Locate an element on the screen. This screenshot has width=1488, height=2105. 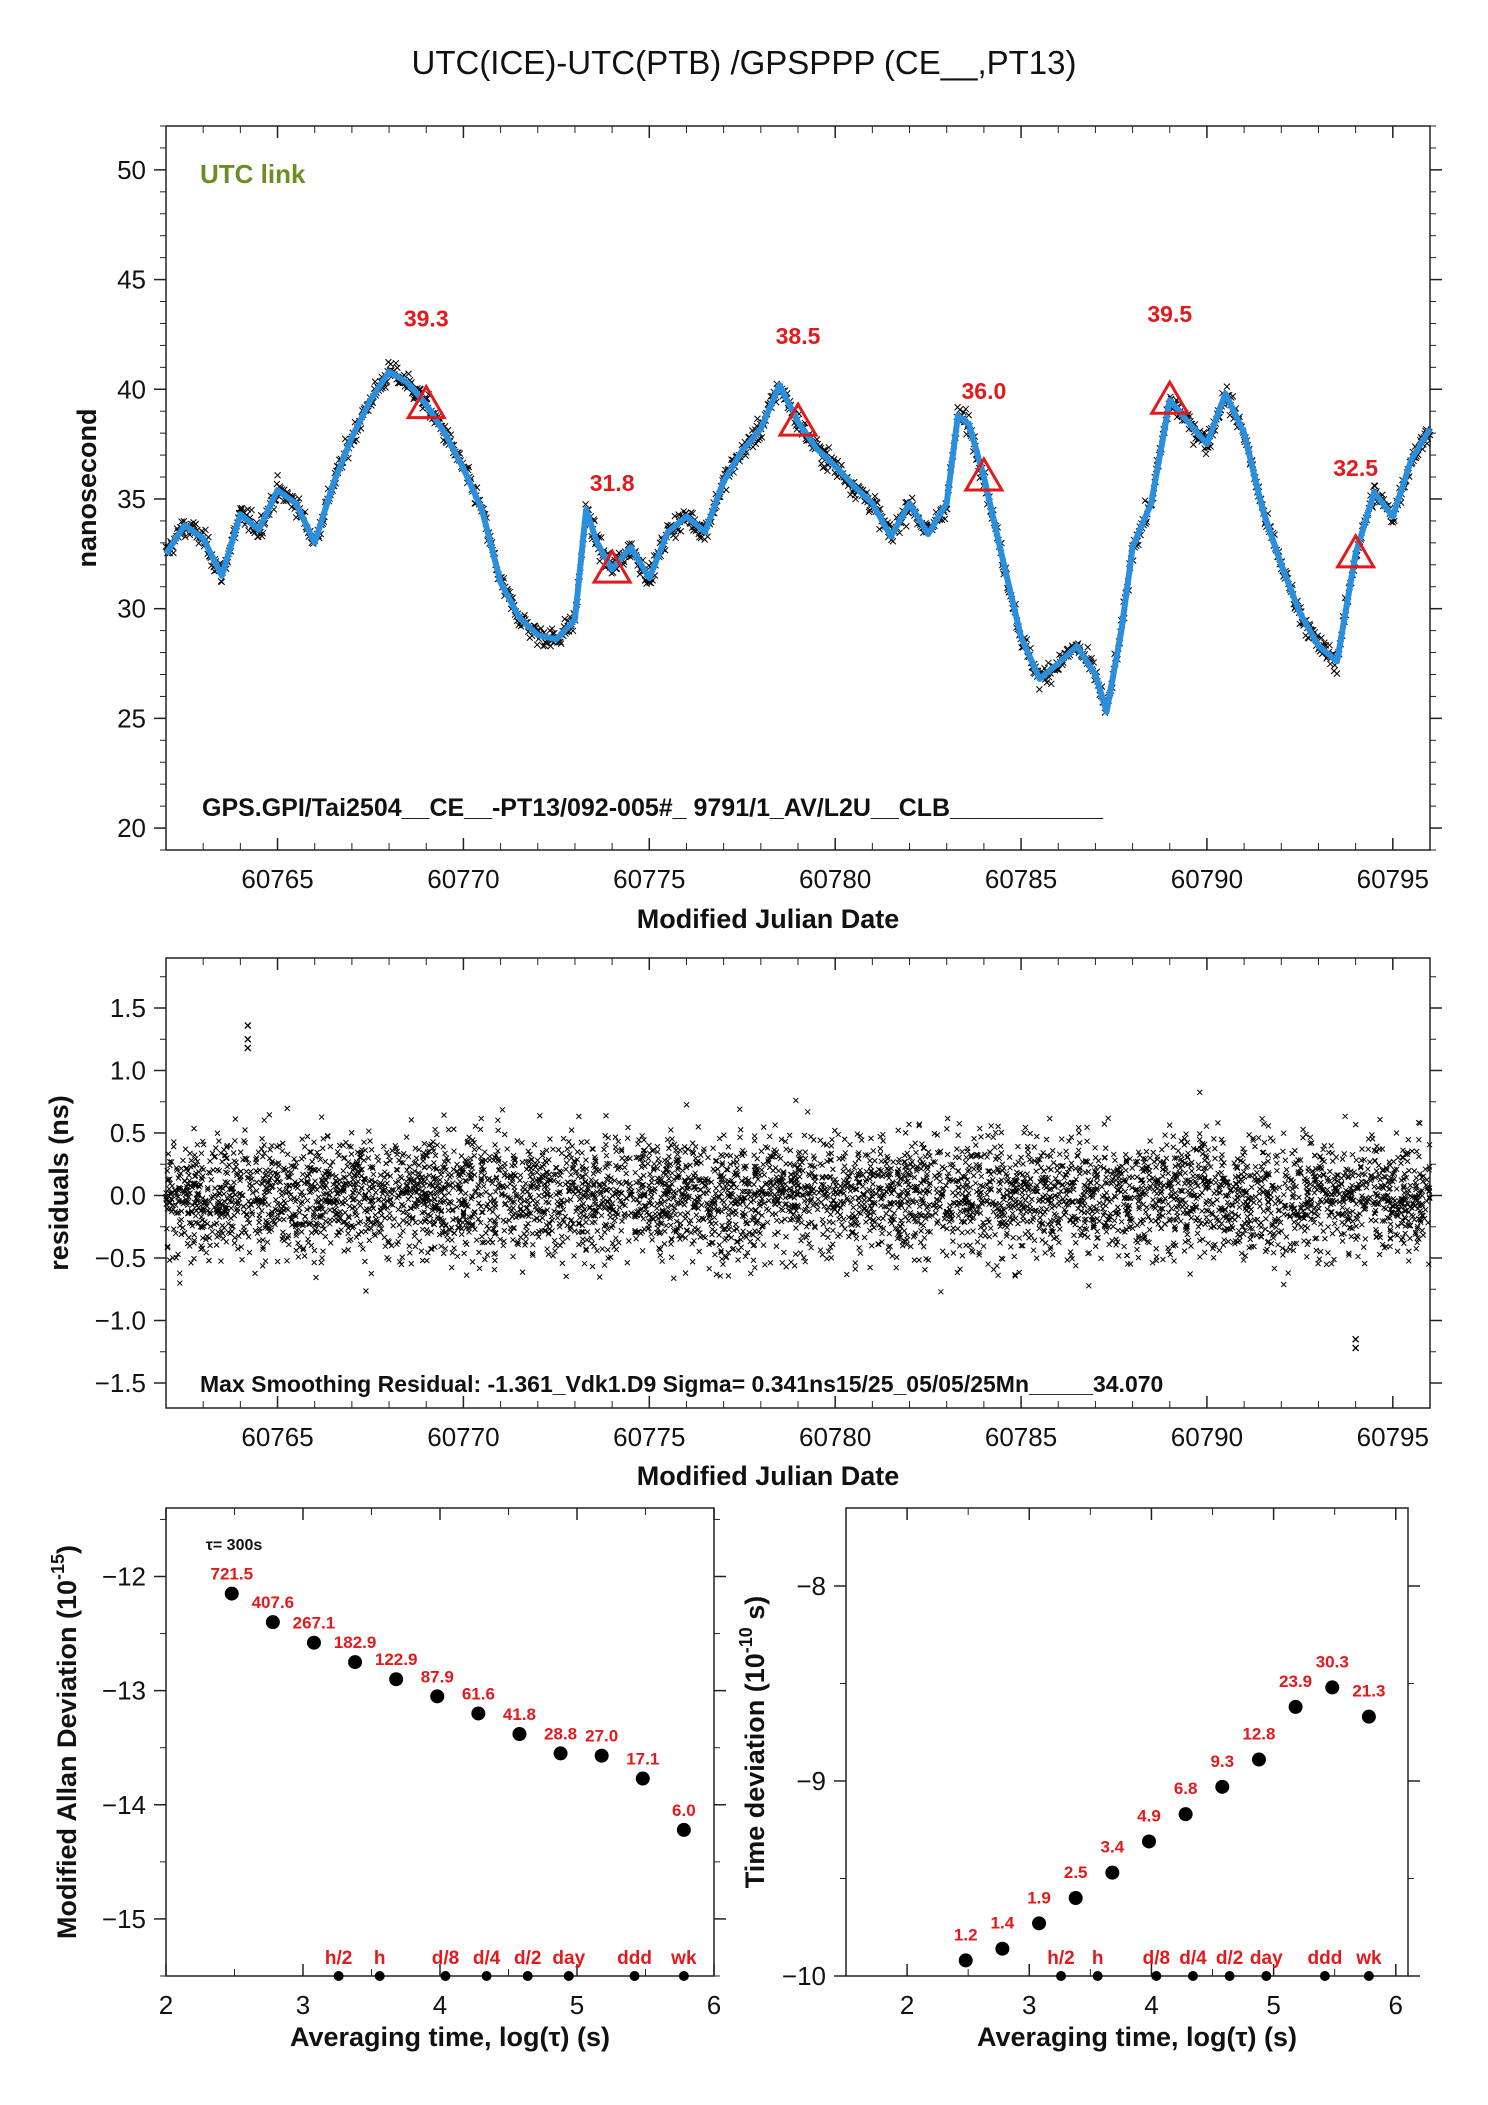
marker-label: 39.5 is located at coordinates (1169, 314).